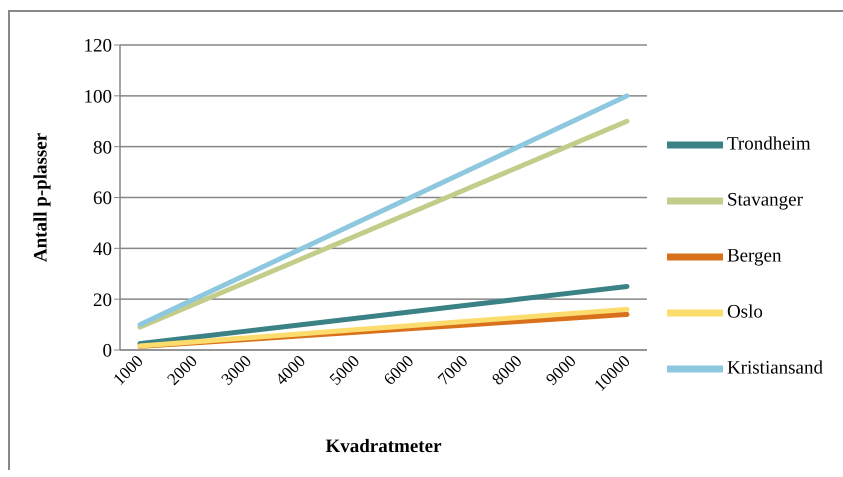 The image size is (843, 477). Describe the element at coordinates (768, 143) in the screenshot. I see `legend-label: Trondheim` at that location.